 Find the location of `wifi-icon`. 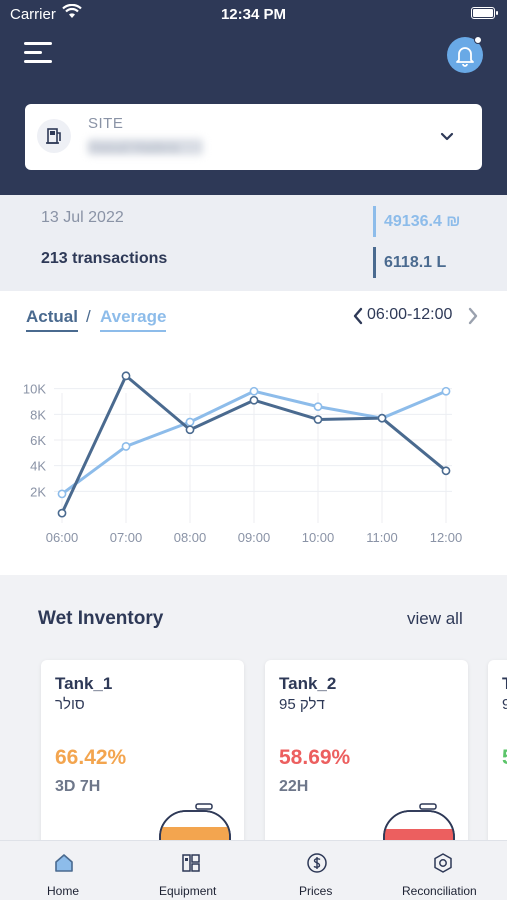

wifi-icon is located at coordinates (72, 11).